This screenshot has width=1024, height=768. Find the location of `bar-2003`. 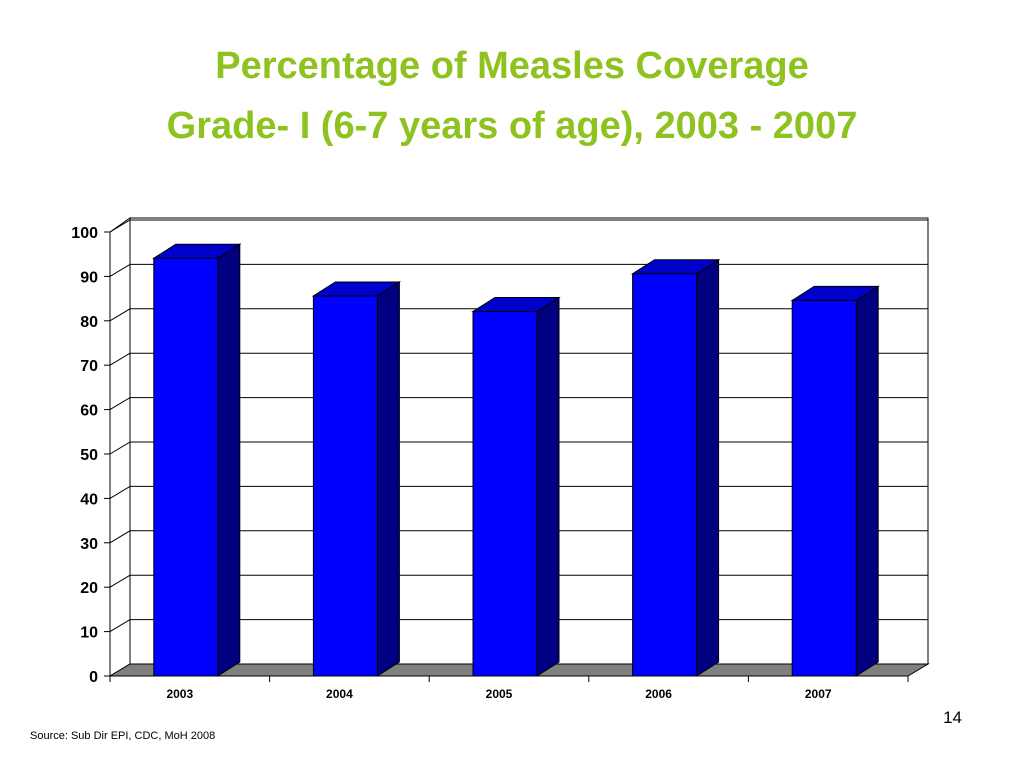

bar-2003 is located at coordinates (197, 460).